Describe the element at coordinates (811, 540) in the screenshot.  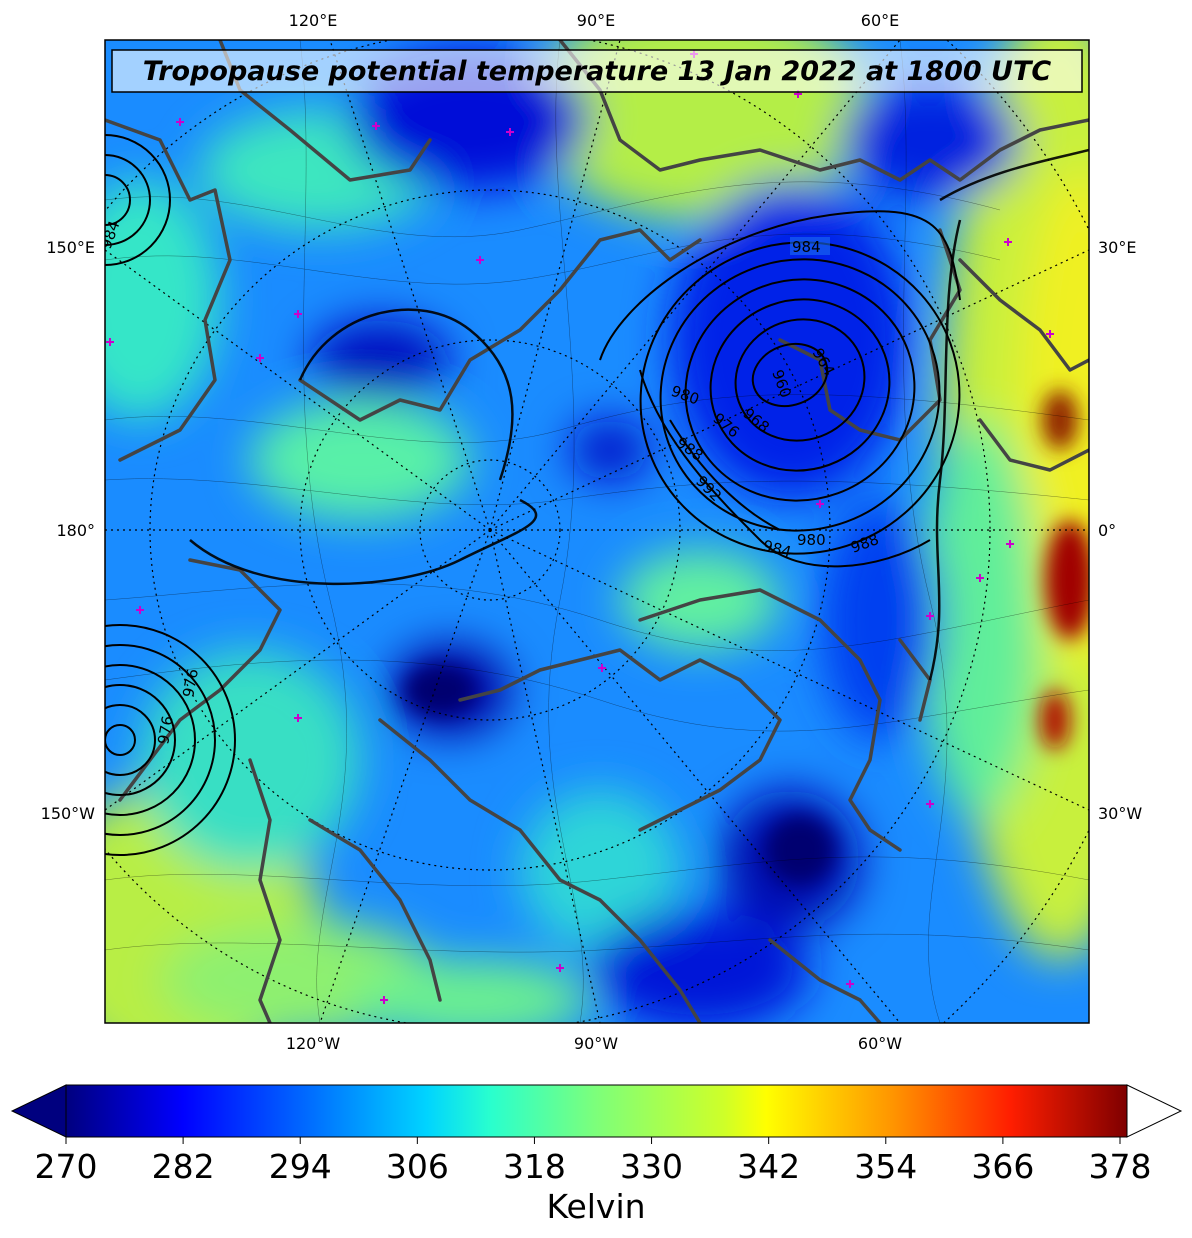
I see `isobar-label: 980` at that location.